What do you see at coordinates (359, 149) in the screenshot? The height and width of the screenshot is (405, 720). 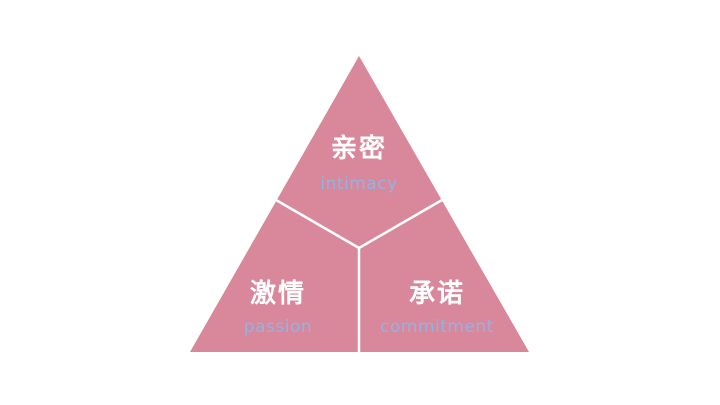 I see `intimacy-chinese-label: 亲密` at bounding box center [359, 149].